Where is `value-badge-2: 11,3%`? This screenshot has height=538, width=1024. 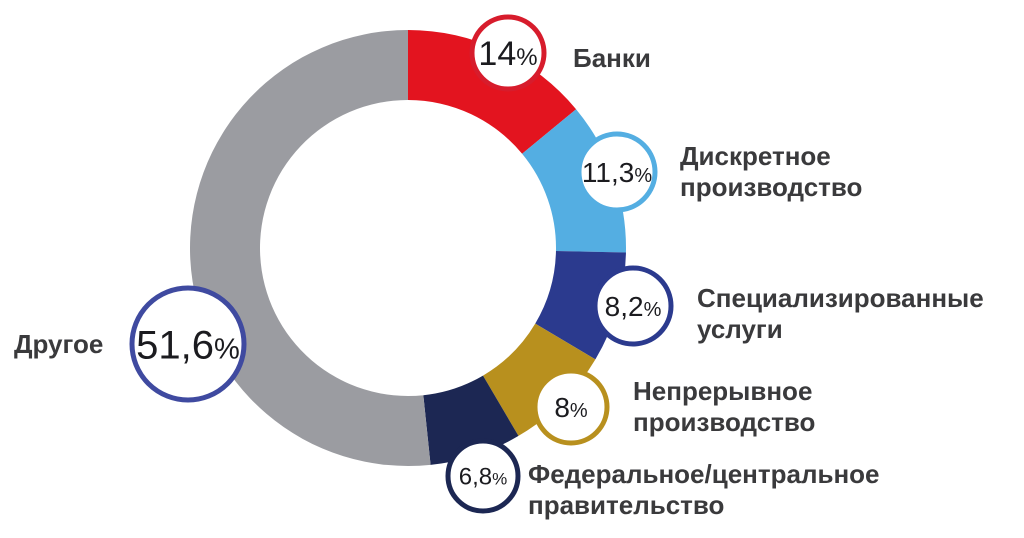
value-badge-2: 11,3% is located at coordinates (617, 172).